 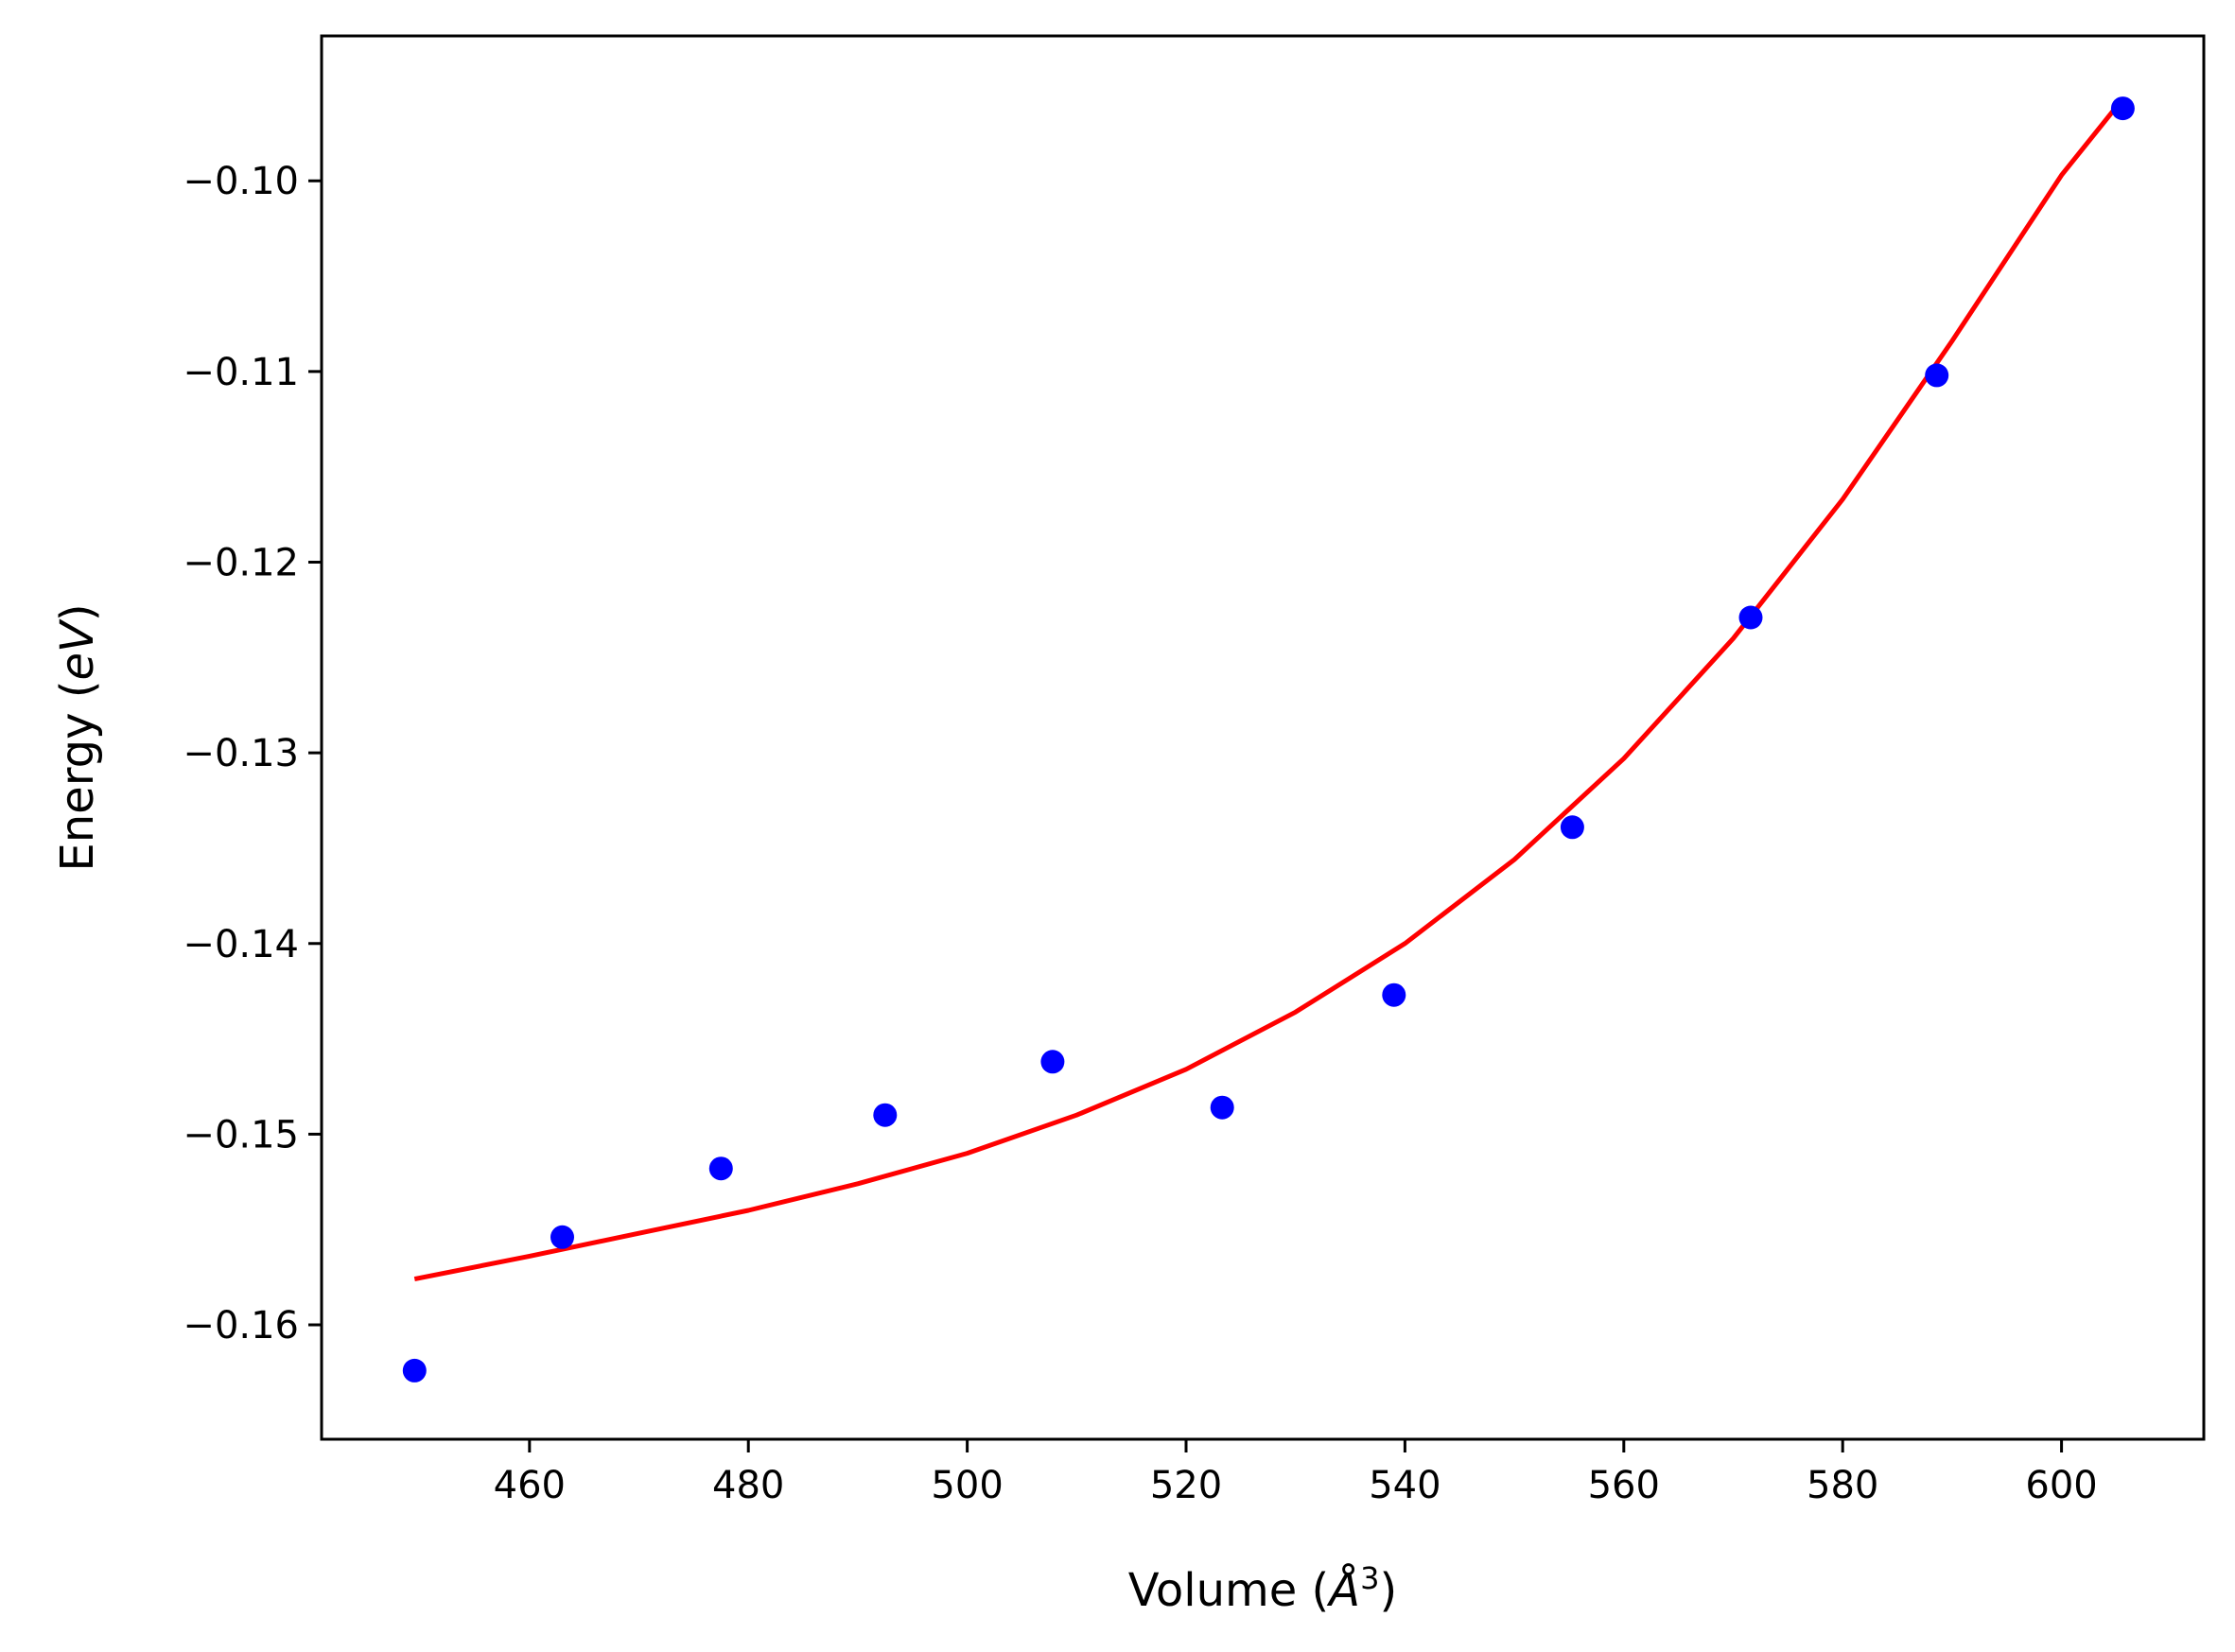 What do you see at coordinates (1296, 1473) in the screenshot?
I see `x-axis-ticks: 460 480 500 520 540 560 580 600` at bounding box center [1296, 1473].